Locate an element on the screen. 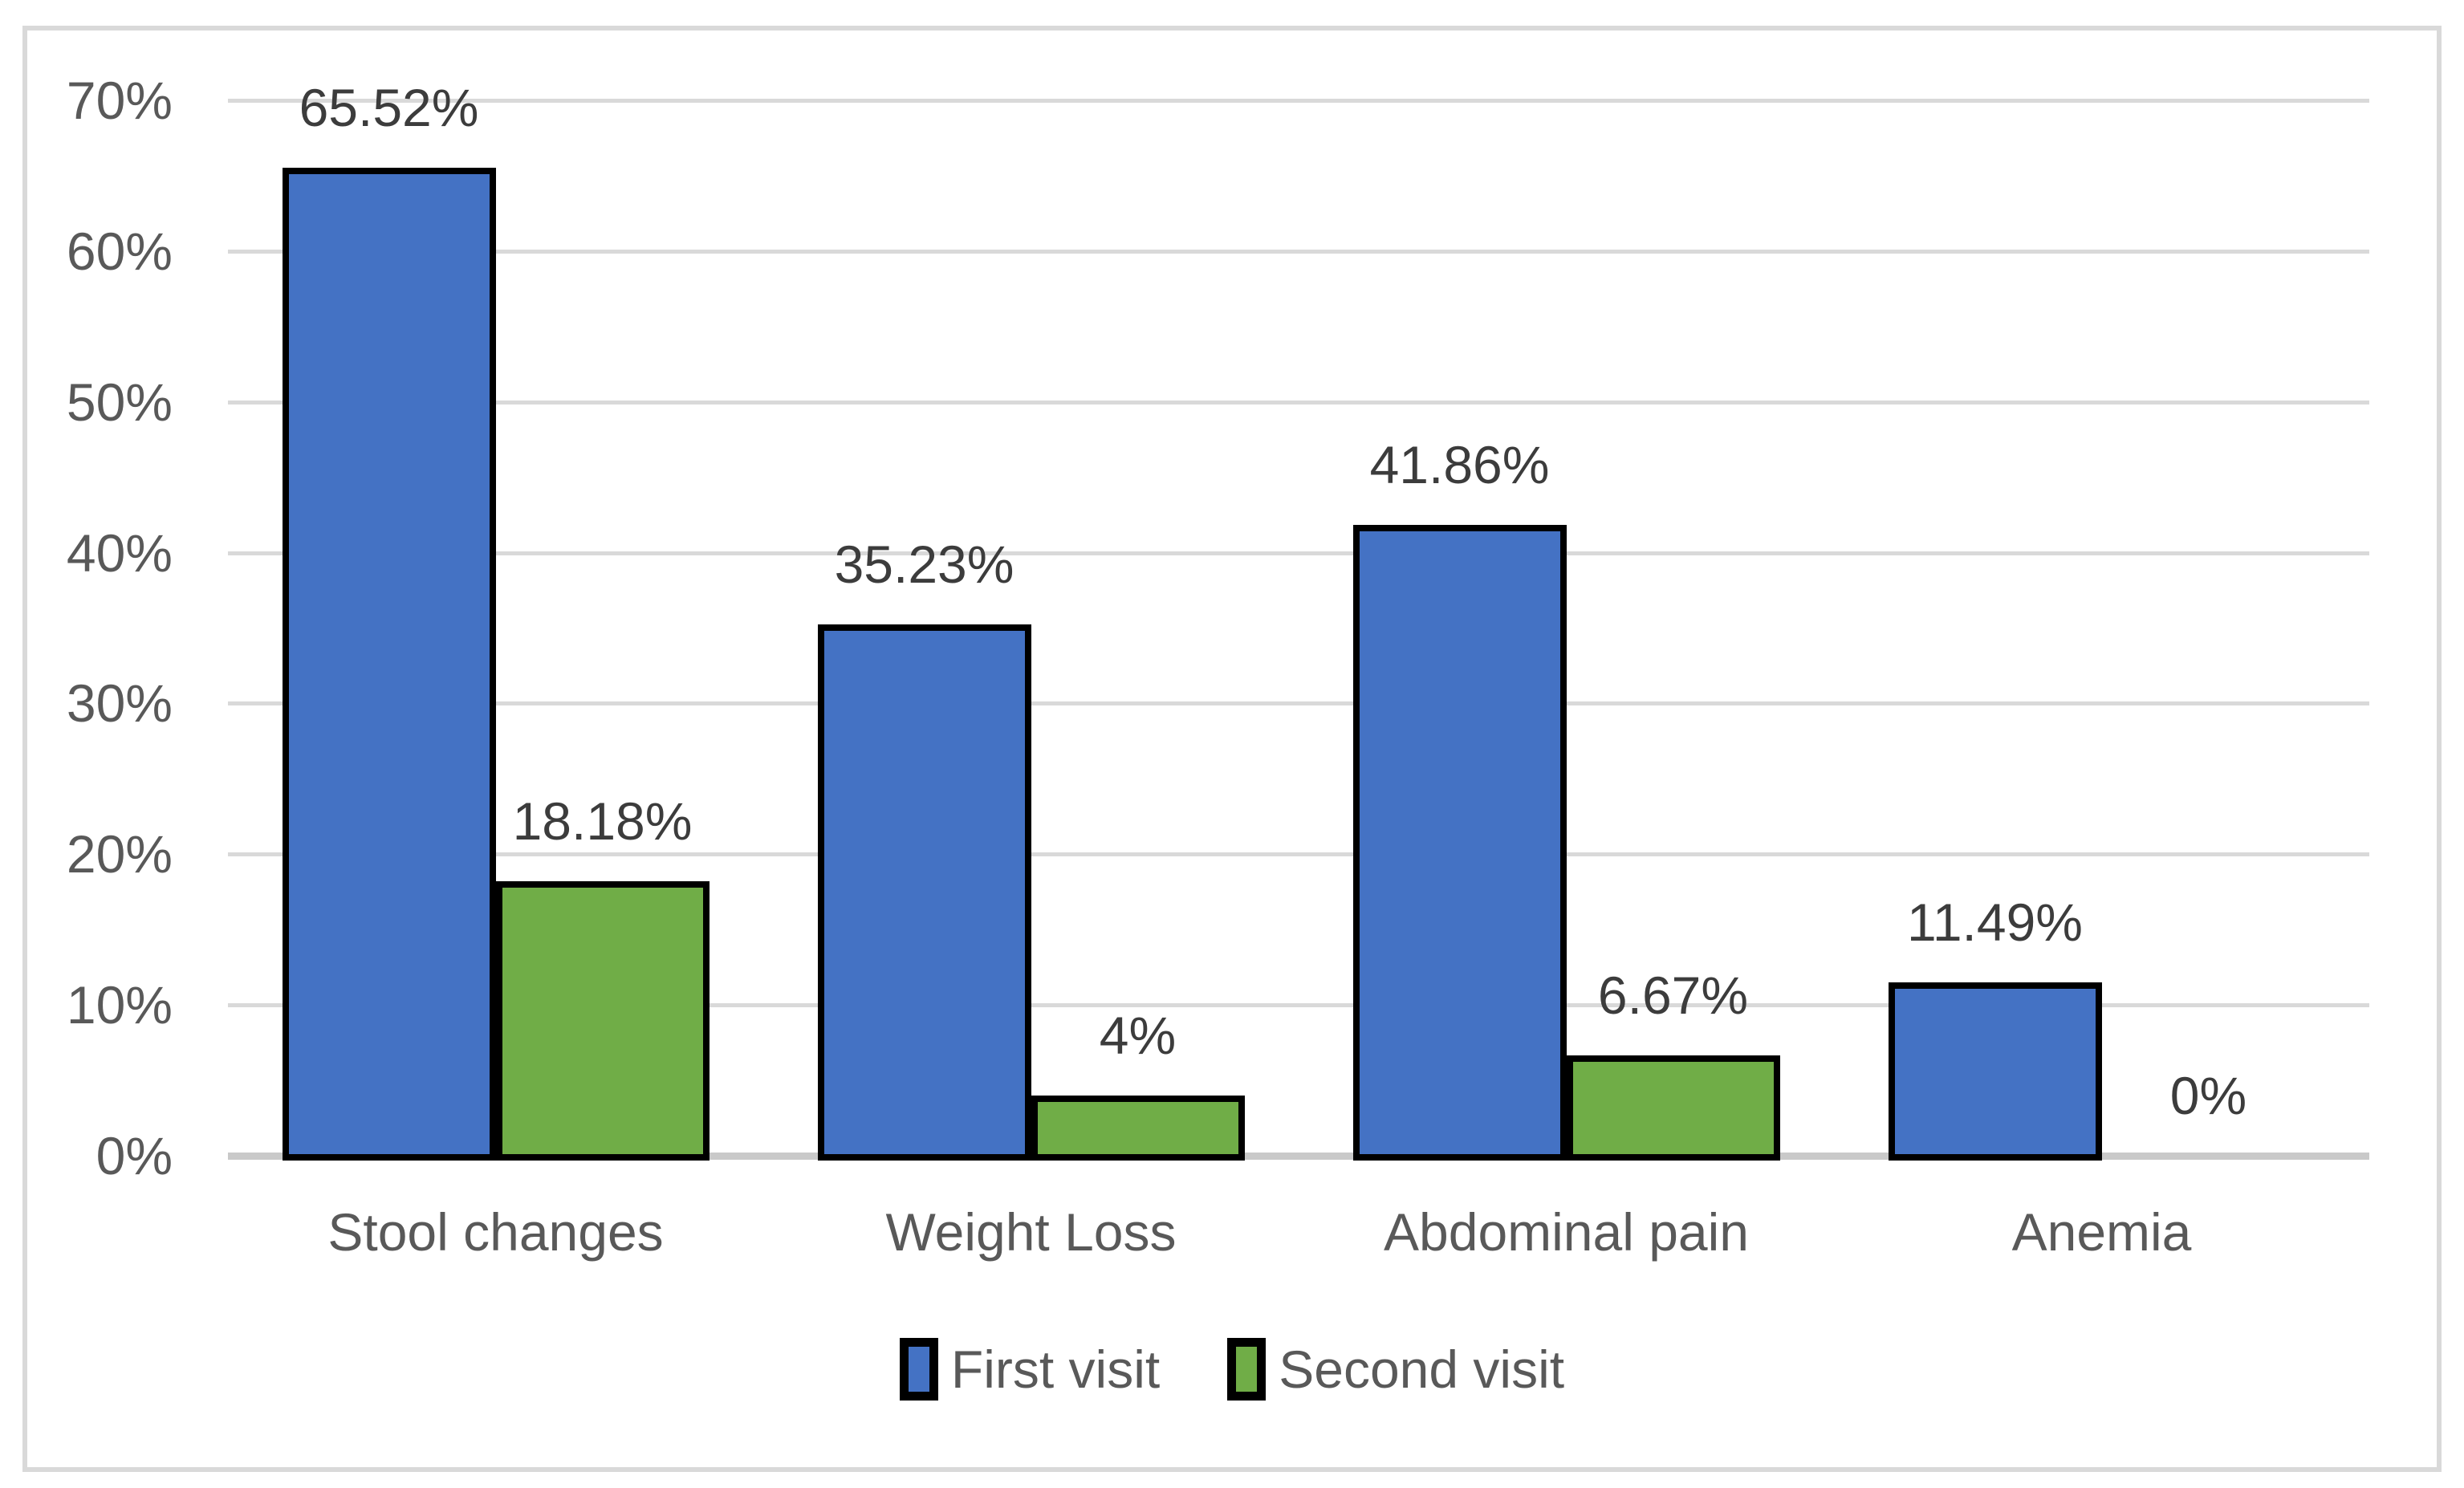 The height and width of the screenshot is (1488, 2464). data-label: 0% is located at coordinates (2208, 1095).